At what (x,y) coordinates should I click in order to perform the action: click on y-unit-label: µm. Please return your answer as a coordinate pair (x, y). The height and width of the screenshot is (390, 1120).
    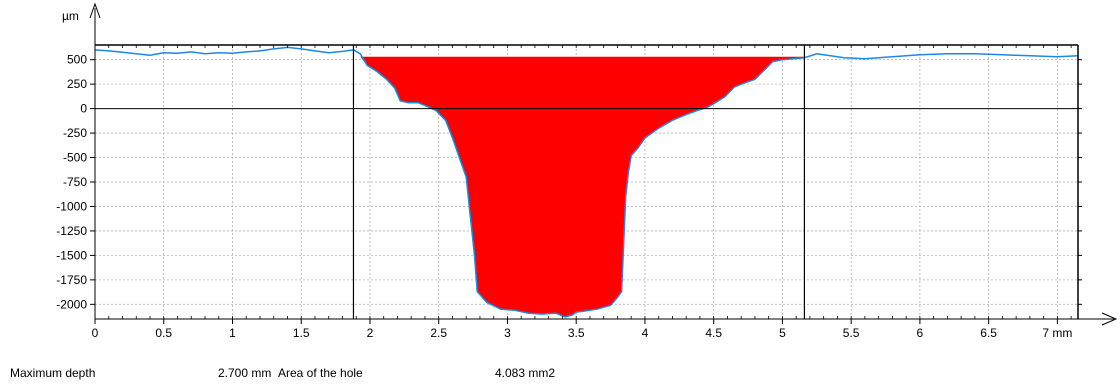
    Looking at the image, I should click on (70, 16).